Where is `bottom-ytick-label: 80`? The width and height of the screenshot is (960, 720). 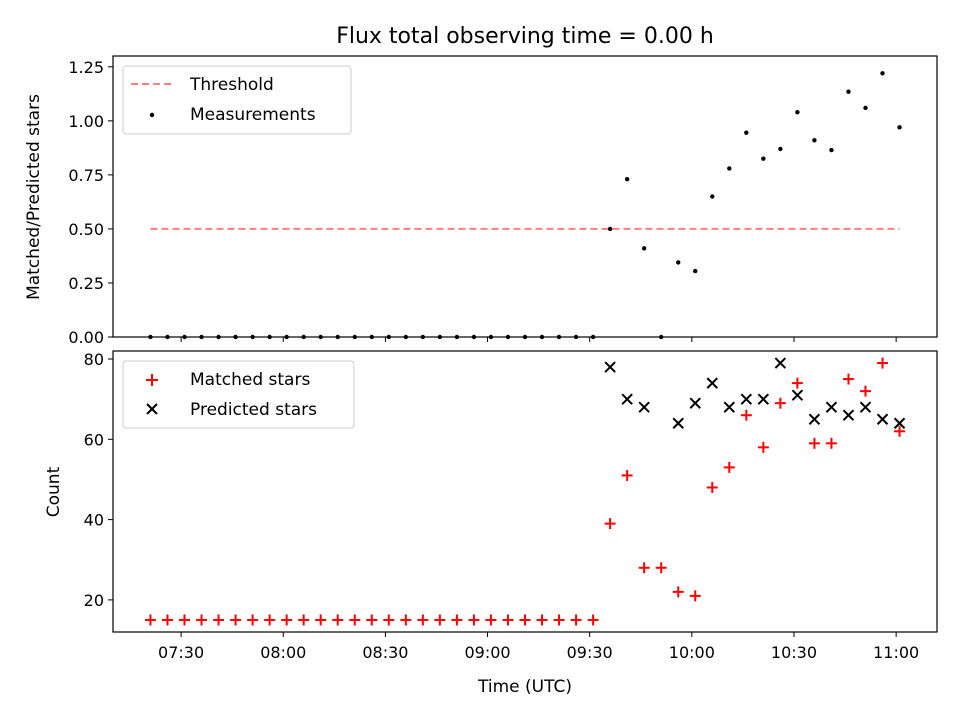
bottom-ytick-label: 80 is located at coordinates (94, 359).